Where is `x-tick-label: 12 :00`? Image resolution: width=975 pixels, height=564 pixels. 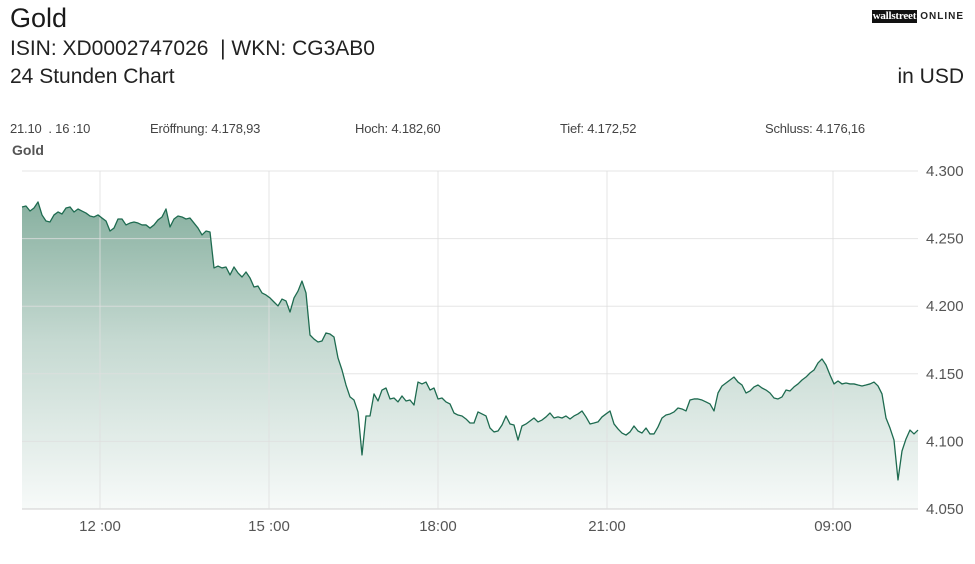 x-tick-label: 12 :00 is located at coordinates (100, 526).